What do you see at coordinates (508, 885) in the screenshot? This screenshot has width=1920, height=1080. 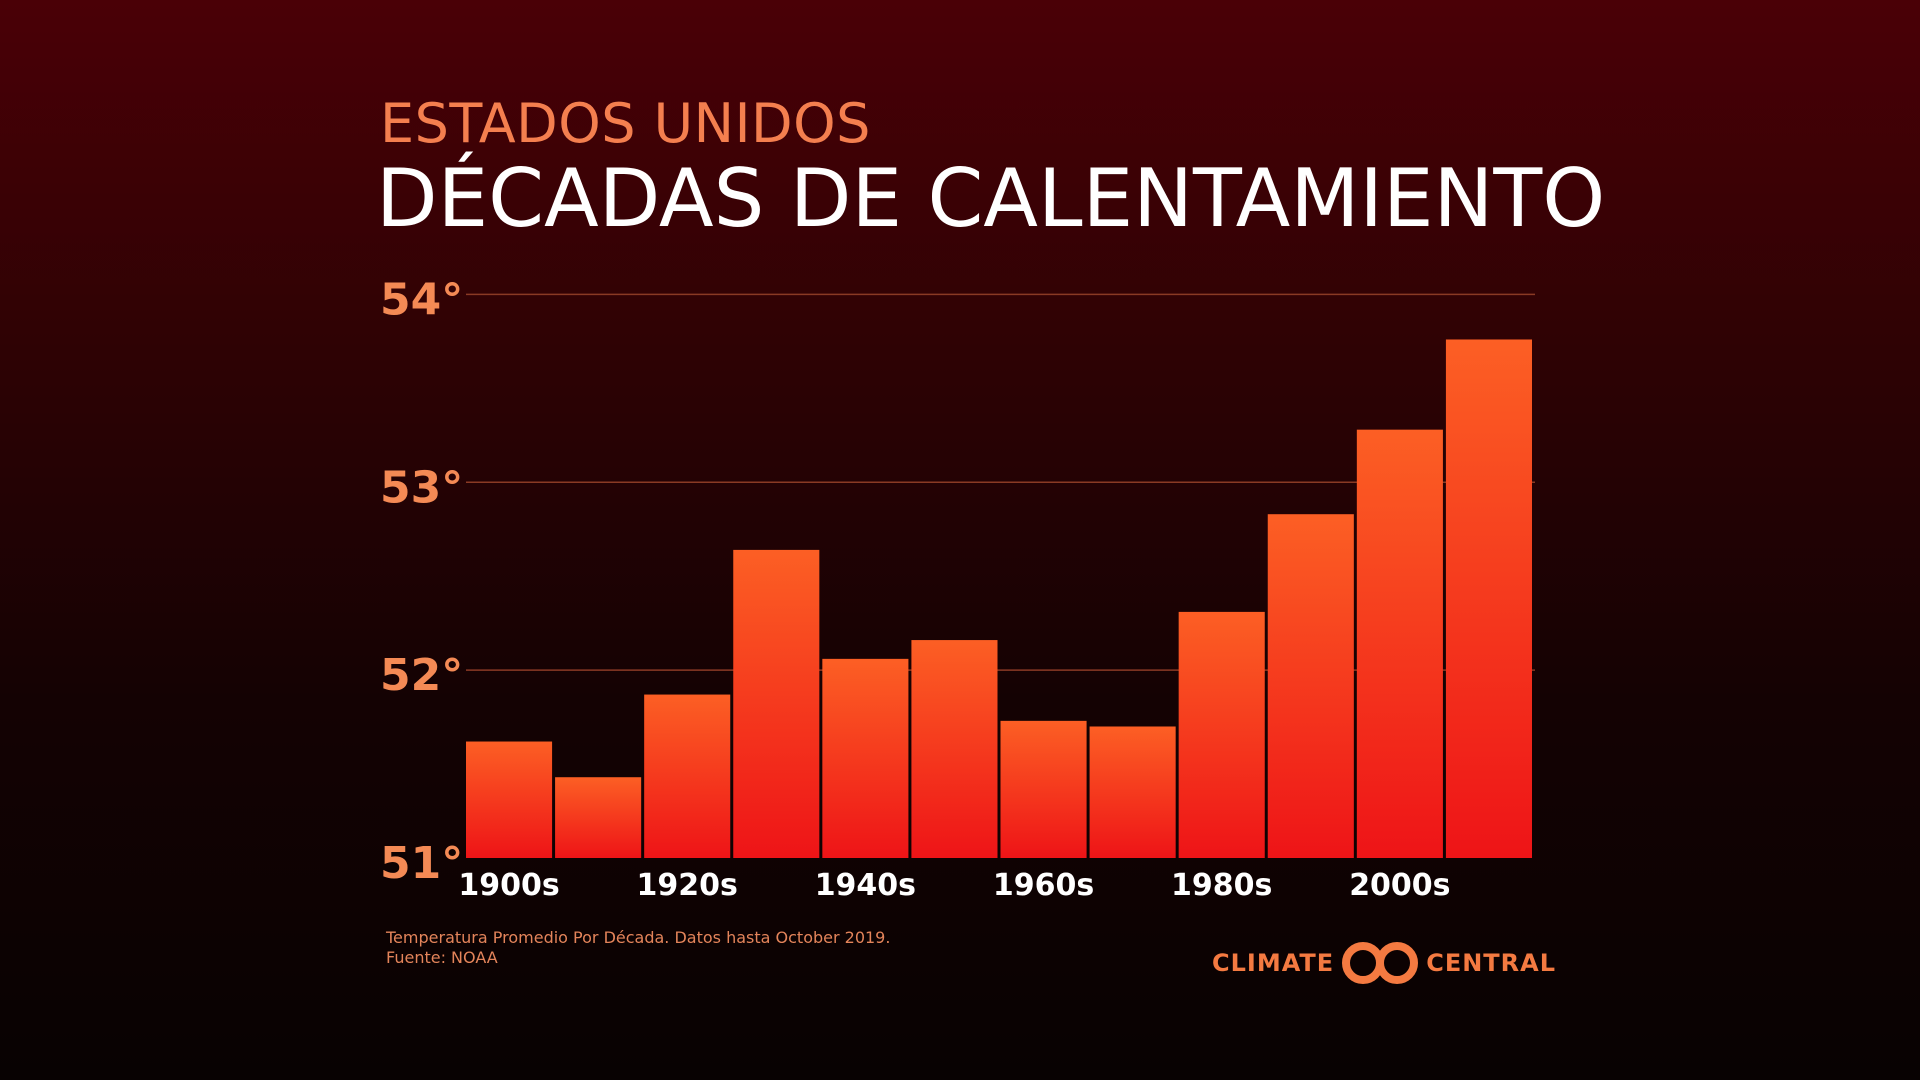 I see `x-tick-label: 1900s` at bounding box center [508, 885].